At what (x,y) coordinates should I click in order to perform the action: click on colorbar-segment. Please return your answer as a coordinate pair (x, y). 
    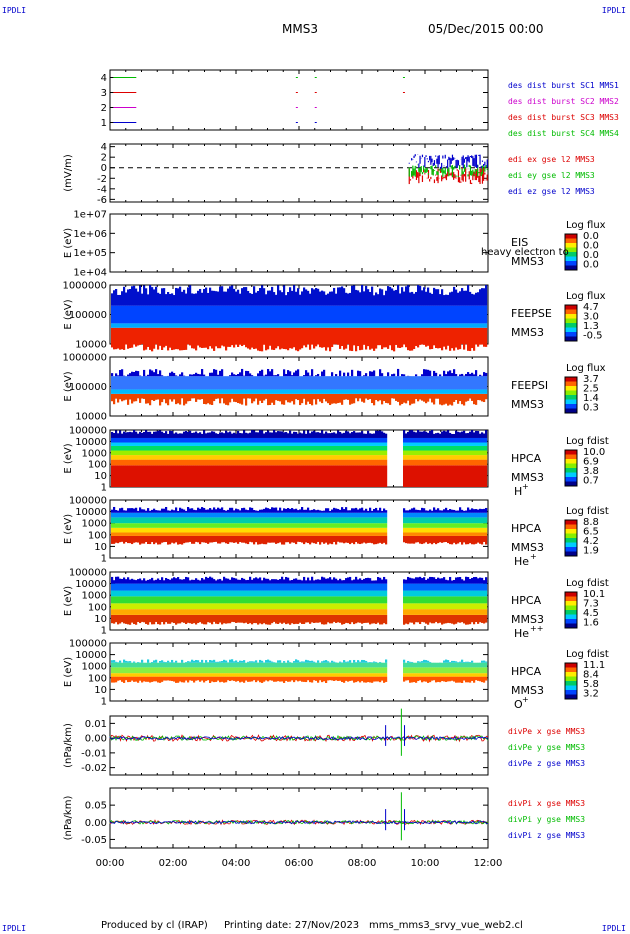
    Looking at the image, I should click on (571, 379).